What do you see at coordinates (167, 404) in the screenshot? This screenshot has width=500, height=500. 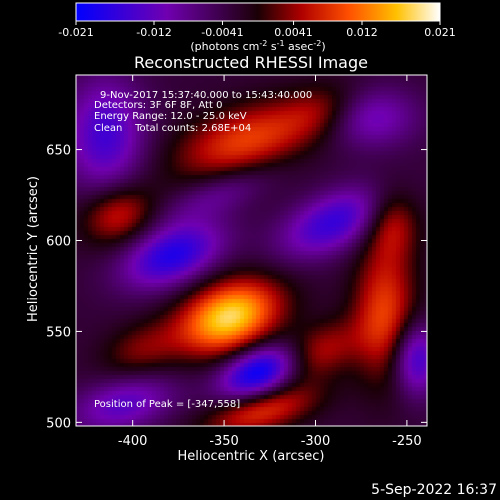 I see `peak-position-info: Position of Peak = [-347,558]` at bounding box center [167, 404].